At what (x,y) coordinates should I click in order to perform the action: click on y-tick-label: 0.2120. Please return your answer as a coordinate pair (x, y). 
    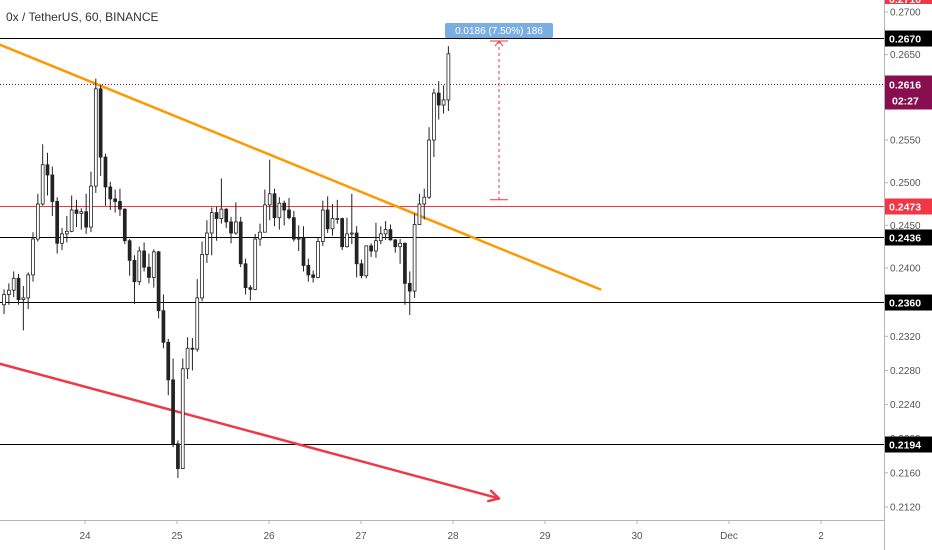
    Looking at the image, I should click on (905, 508).